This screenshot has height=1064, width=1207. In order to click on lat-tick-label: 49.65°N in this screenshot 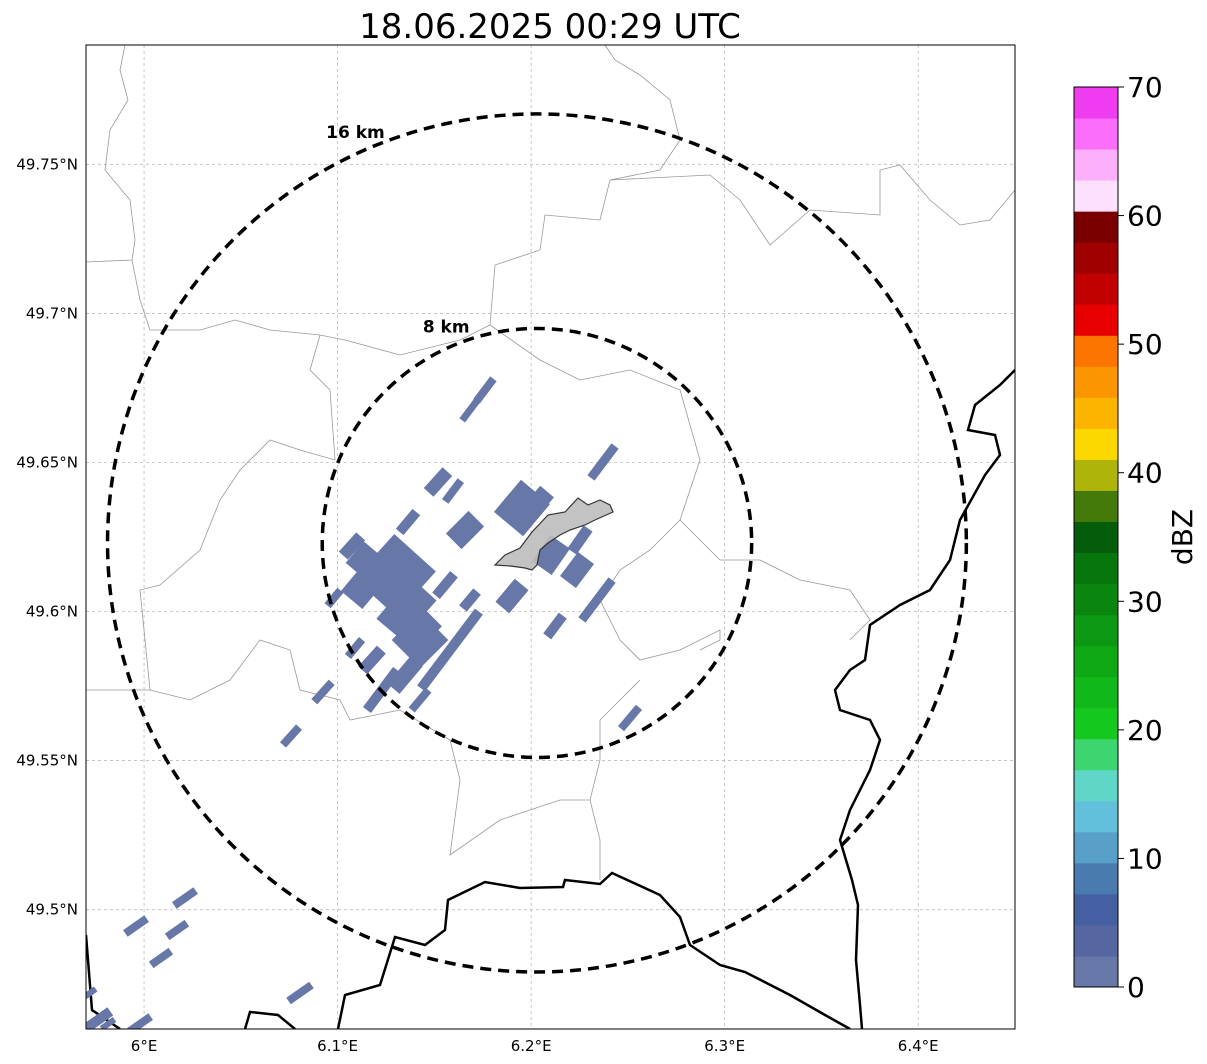, I will do `click(47, 462)`.